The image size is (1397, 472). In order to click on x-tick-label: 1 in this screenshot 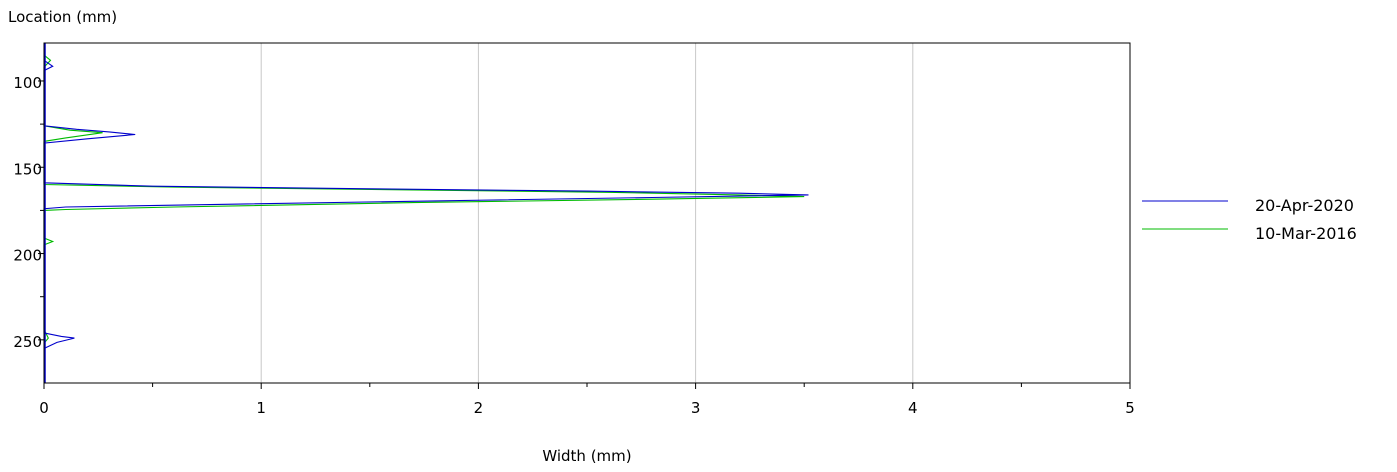, I will do `click(261, 408)`.